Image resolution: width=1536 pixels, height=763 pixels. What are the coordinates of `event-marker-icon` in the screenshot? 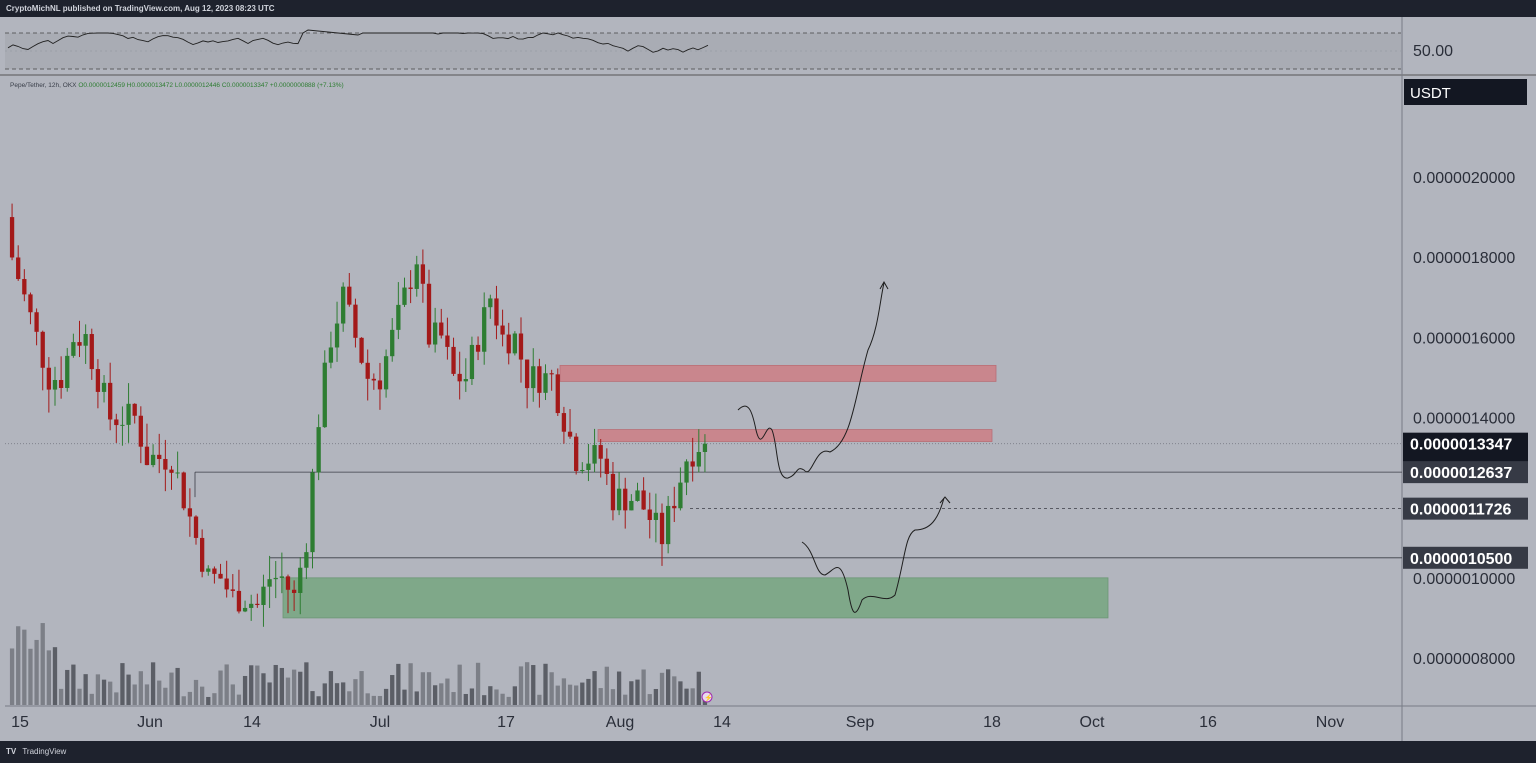 It's located at (707, 697).